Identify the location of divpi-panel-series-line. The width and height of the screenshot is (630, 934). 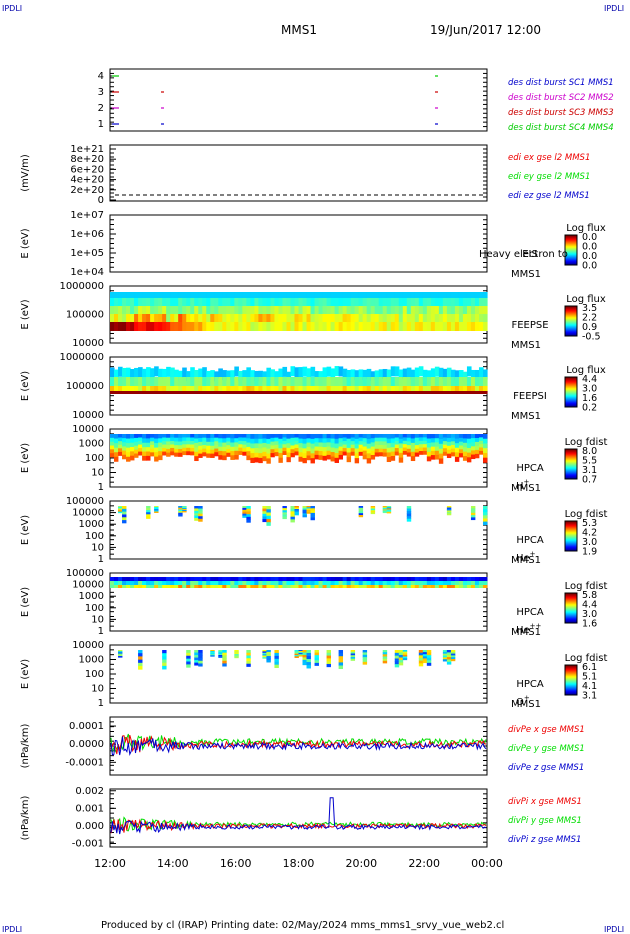
(298, 824).